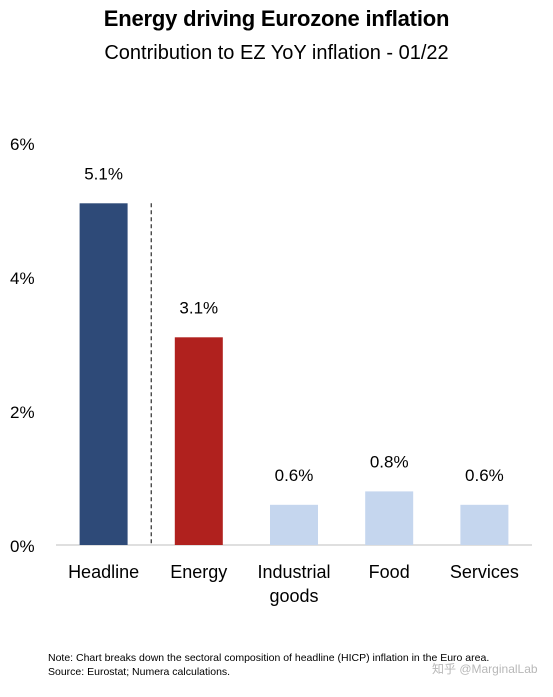 The height and width of the screenshot is (697, 553). Describe the element at coordinates (22, 278) in the screenshot. I see `y-tick-label: 4%` at that location.